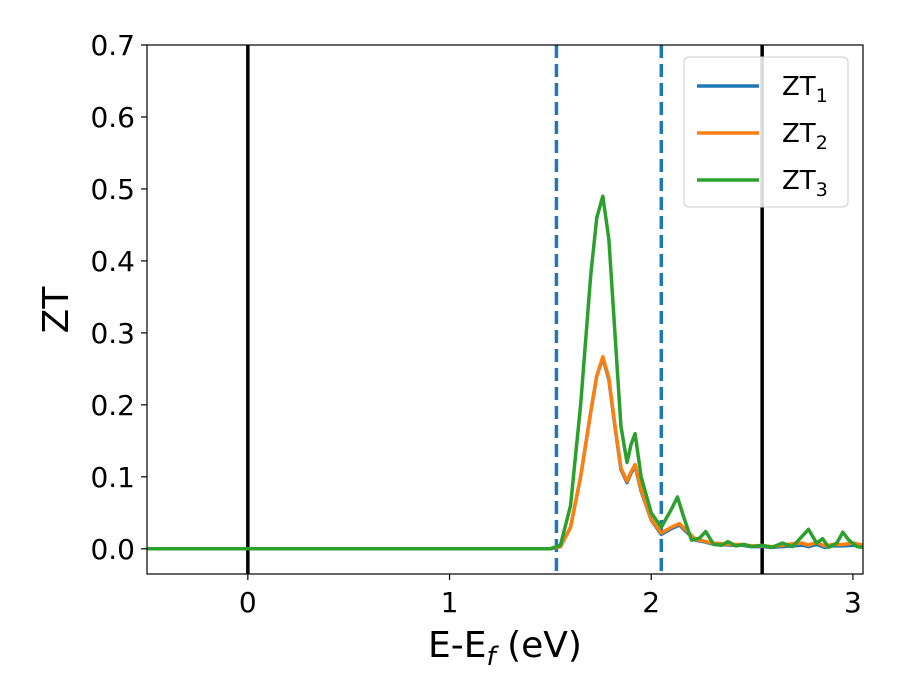 The height and width of the screenshot is (700, 900). I want to click on x-tick-label: 2, so click(651, 602).